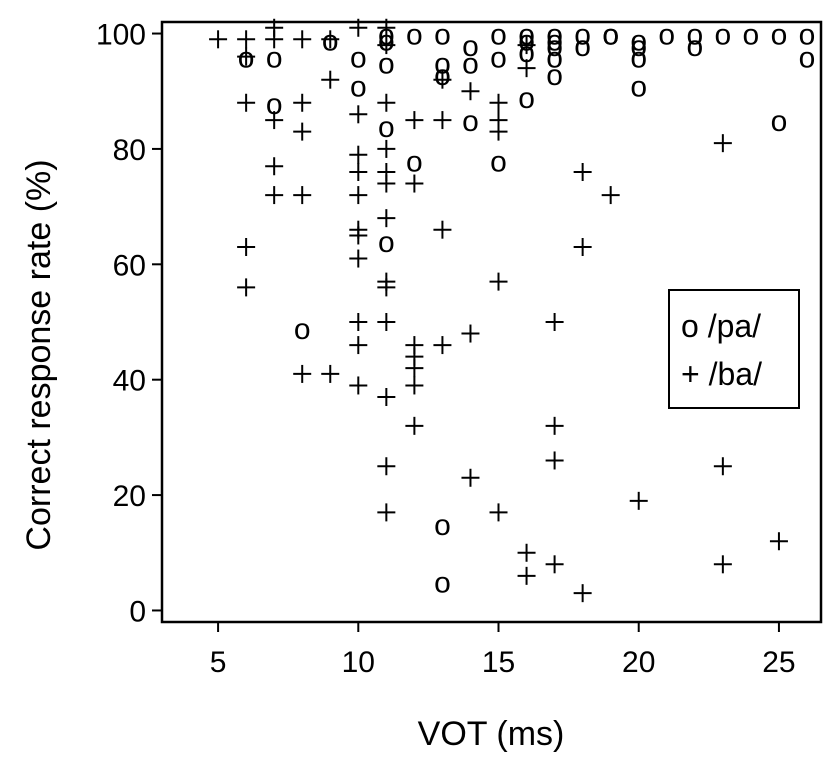 The width and height of the screenshot is (827, 767). What do you see at coordinates (129, 265) in the screenshot?
I see `y-tick-label: 60` at bounding box center [129, 265].